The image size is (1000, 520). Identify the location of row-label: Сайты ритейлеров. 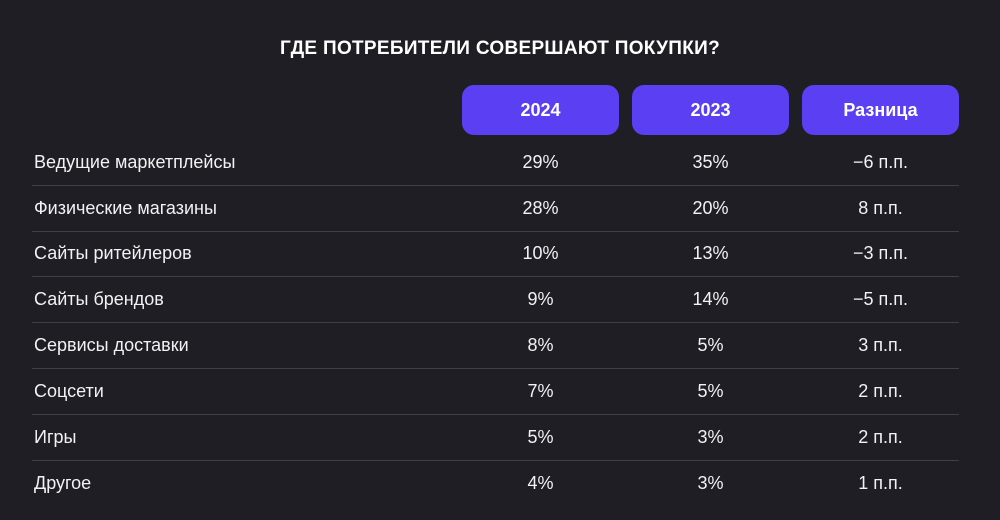
(113, 253).